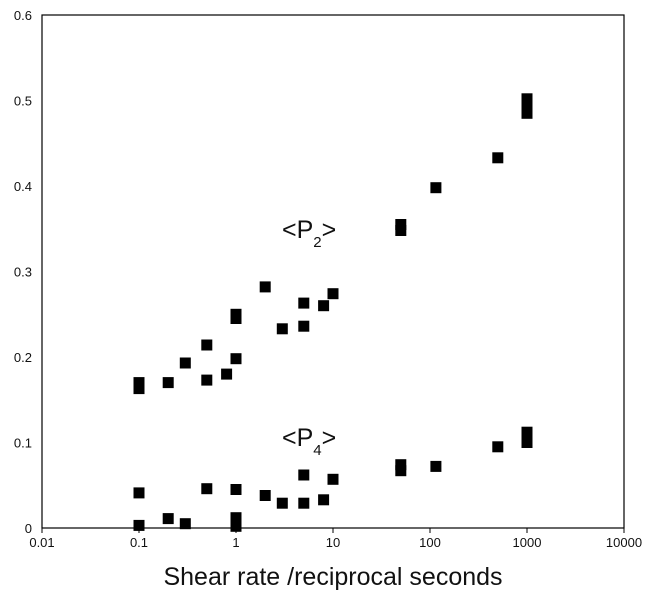  Describe the element at coordinates (23, 186) in the screenshot. I see `y-tick-label: 0.4` at that location.